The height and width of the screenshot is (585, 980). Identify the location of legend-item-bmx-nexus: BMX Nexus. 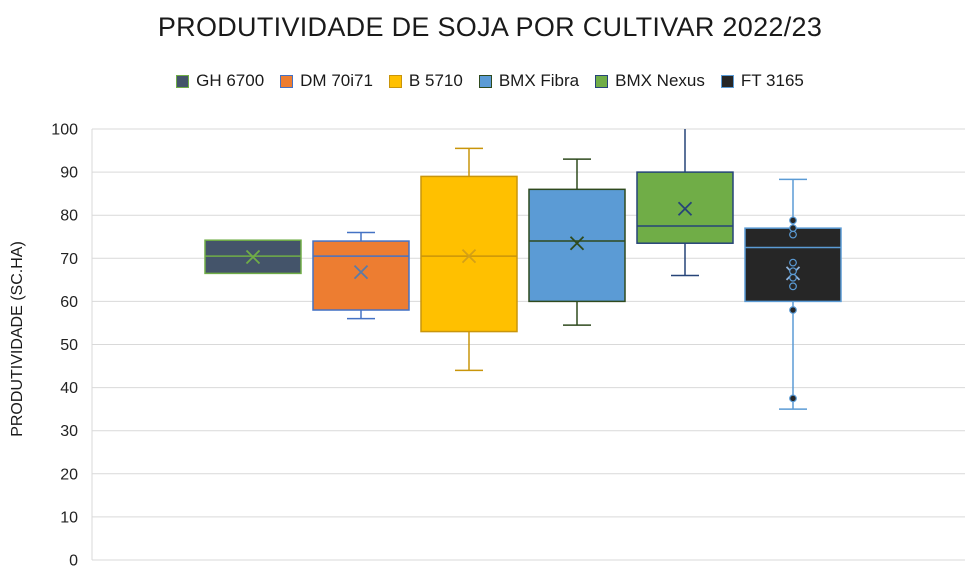
(650, 81).